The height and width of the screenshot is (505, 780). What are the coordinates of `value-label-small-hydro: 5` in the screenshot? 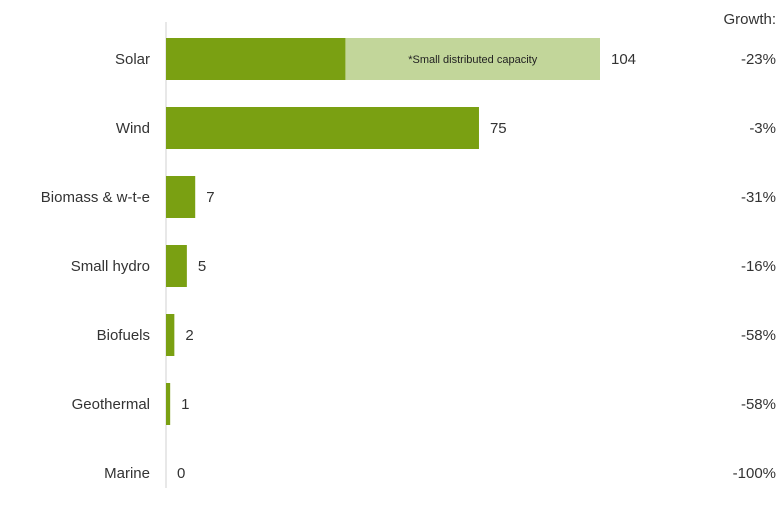 It's located at (202, 266).